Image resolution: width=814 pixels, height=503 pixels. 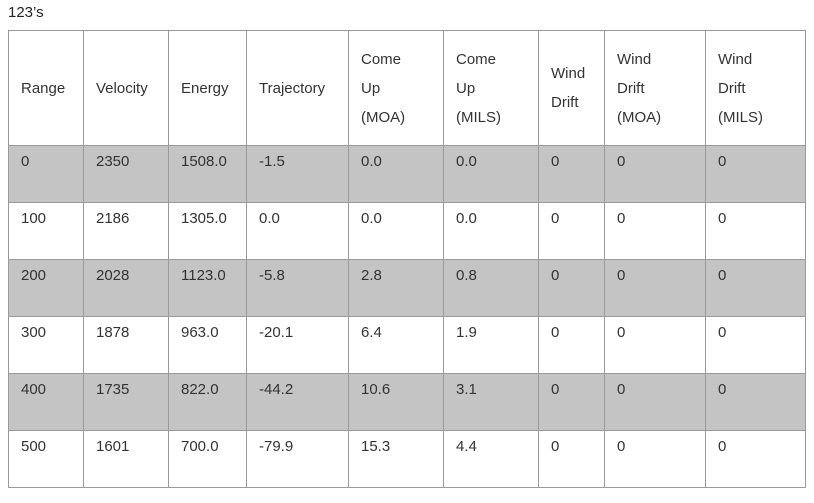 What do you see at coordinates (207, 231) in the screenshot?
I see `table-cell: 1305.0` at bounding box center [207, 231].